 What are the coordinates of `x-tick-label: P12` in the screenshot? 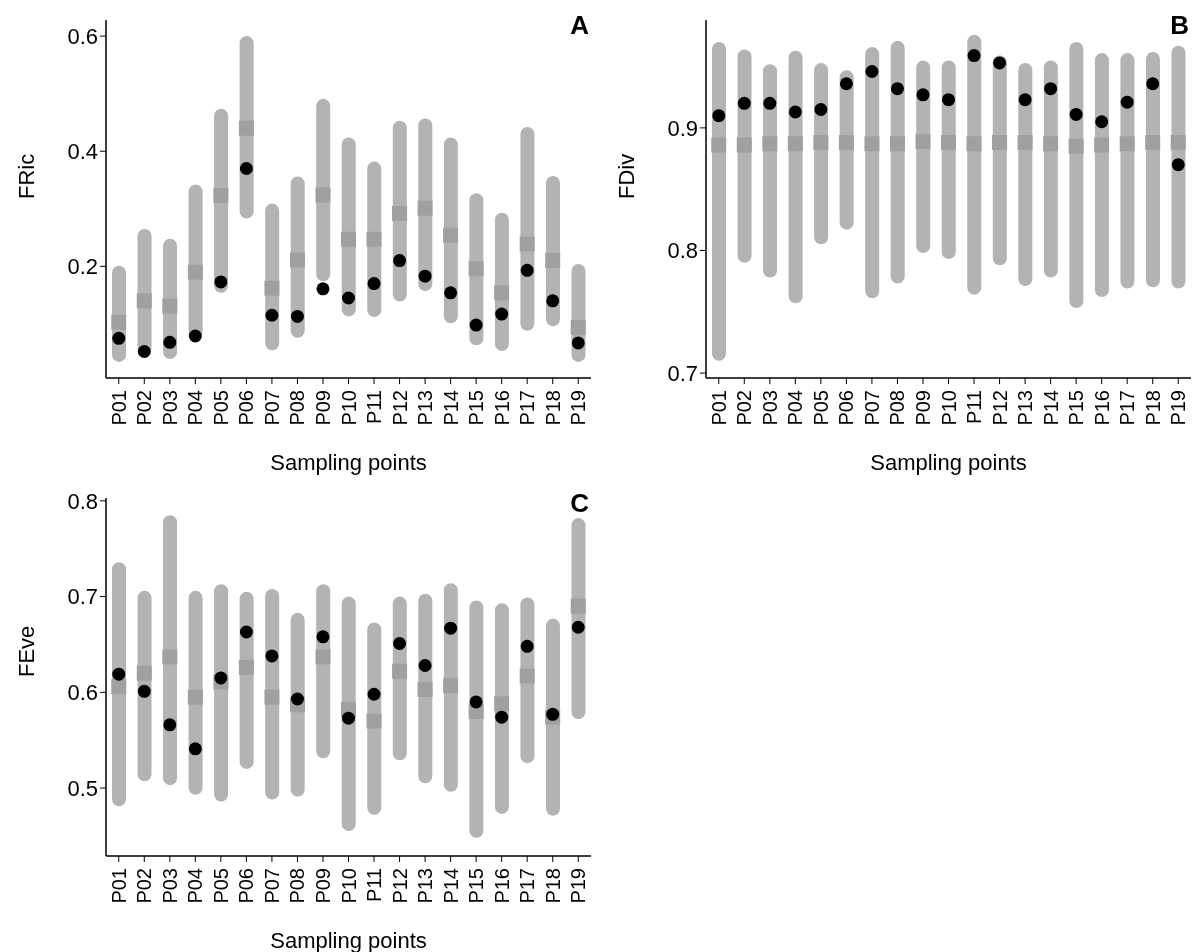 It's located at (399, 886).